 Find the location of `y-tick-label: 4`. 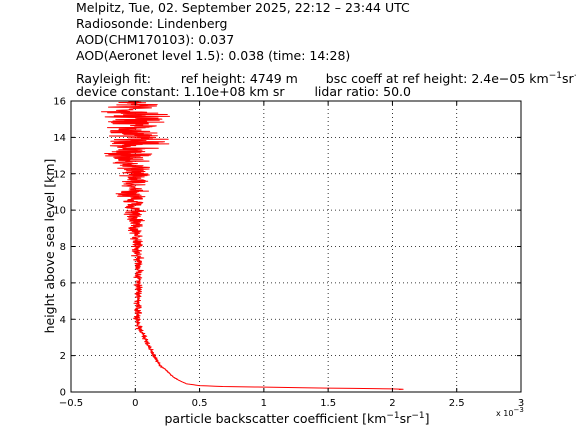

y-tick-label: 4 is located at coordinates (63, 320).